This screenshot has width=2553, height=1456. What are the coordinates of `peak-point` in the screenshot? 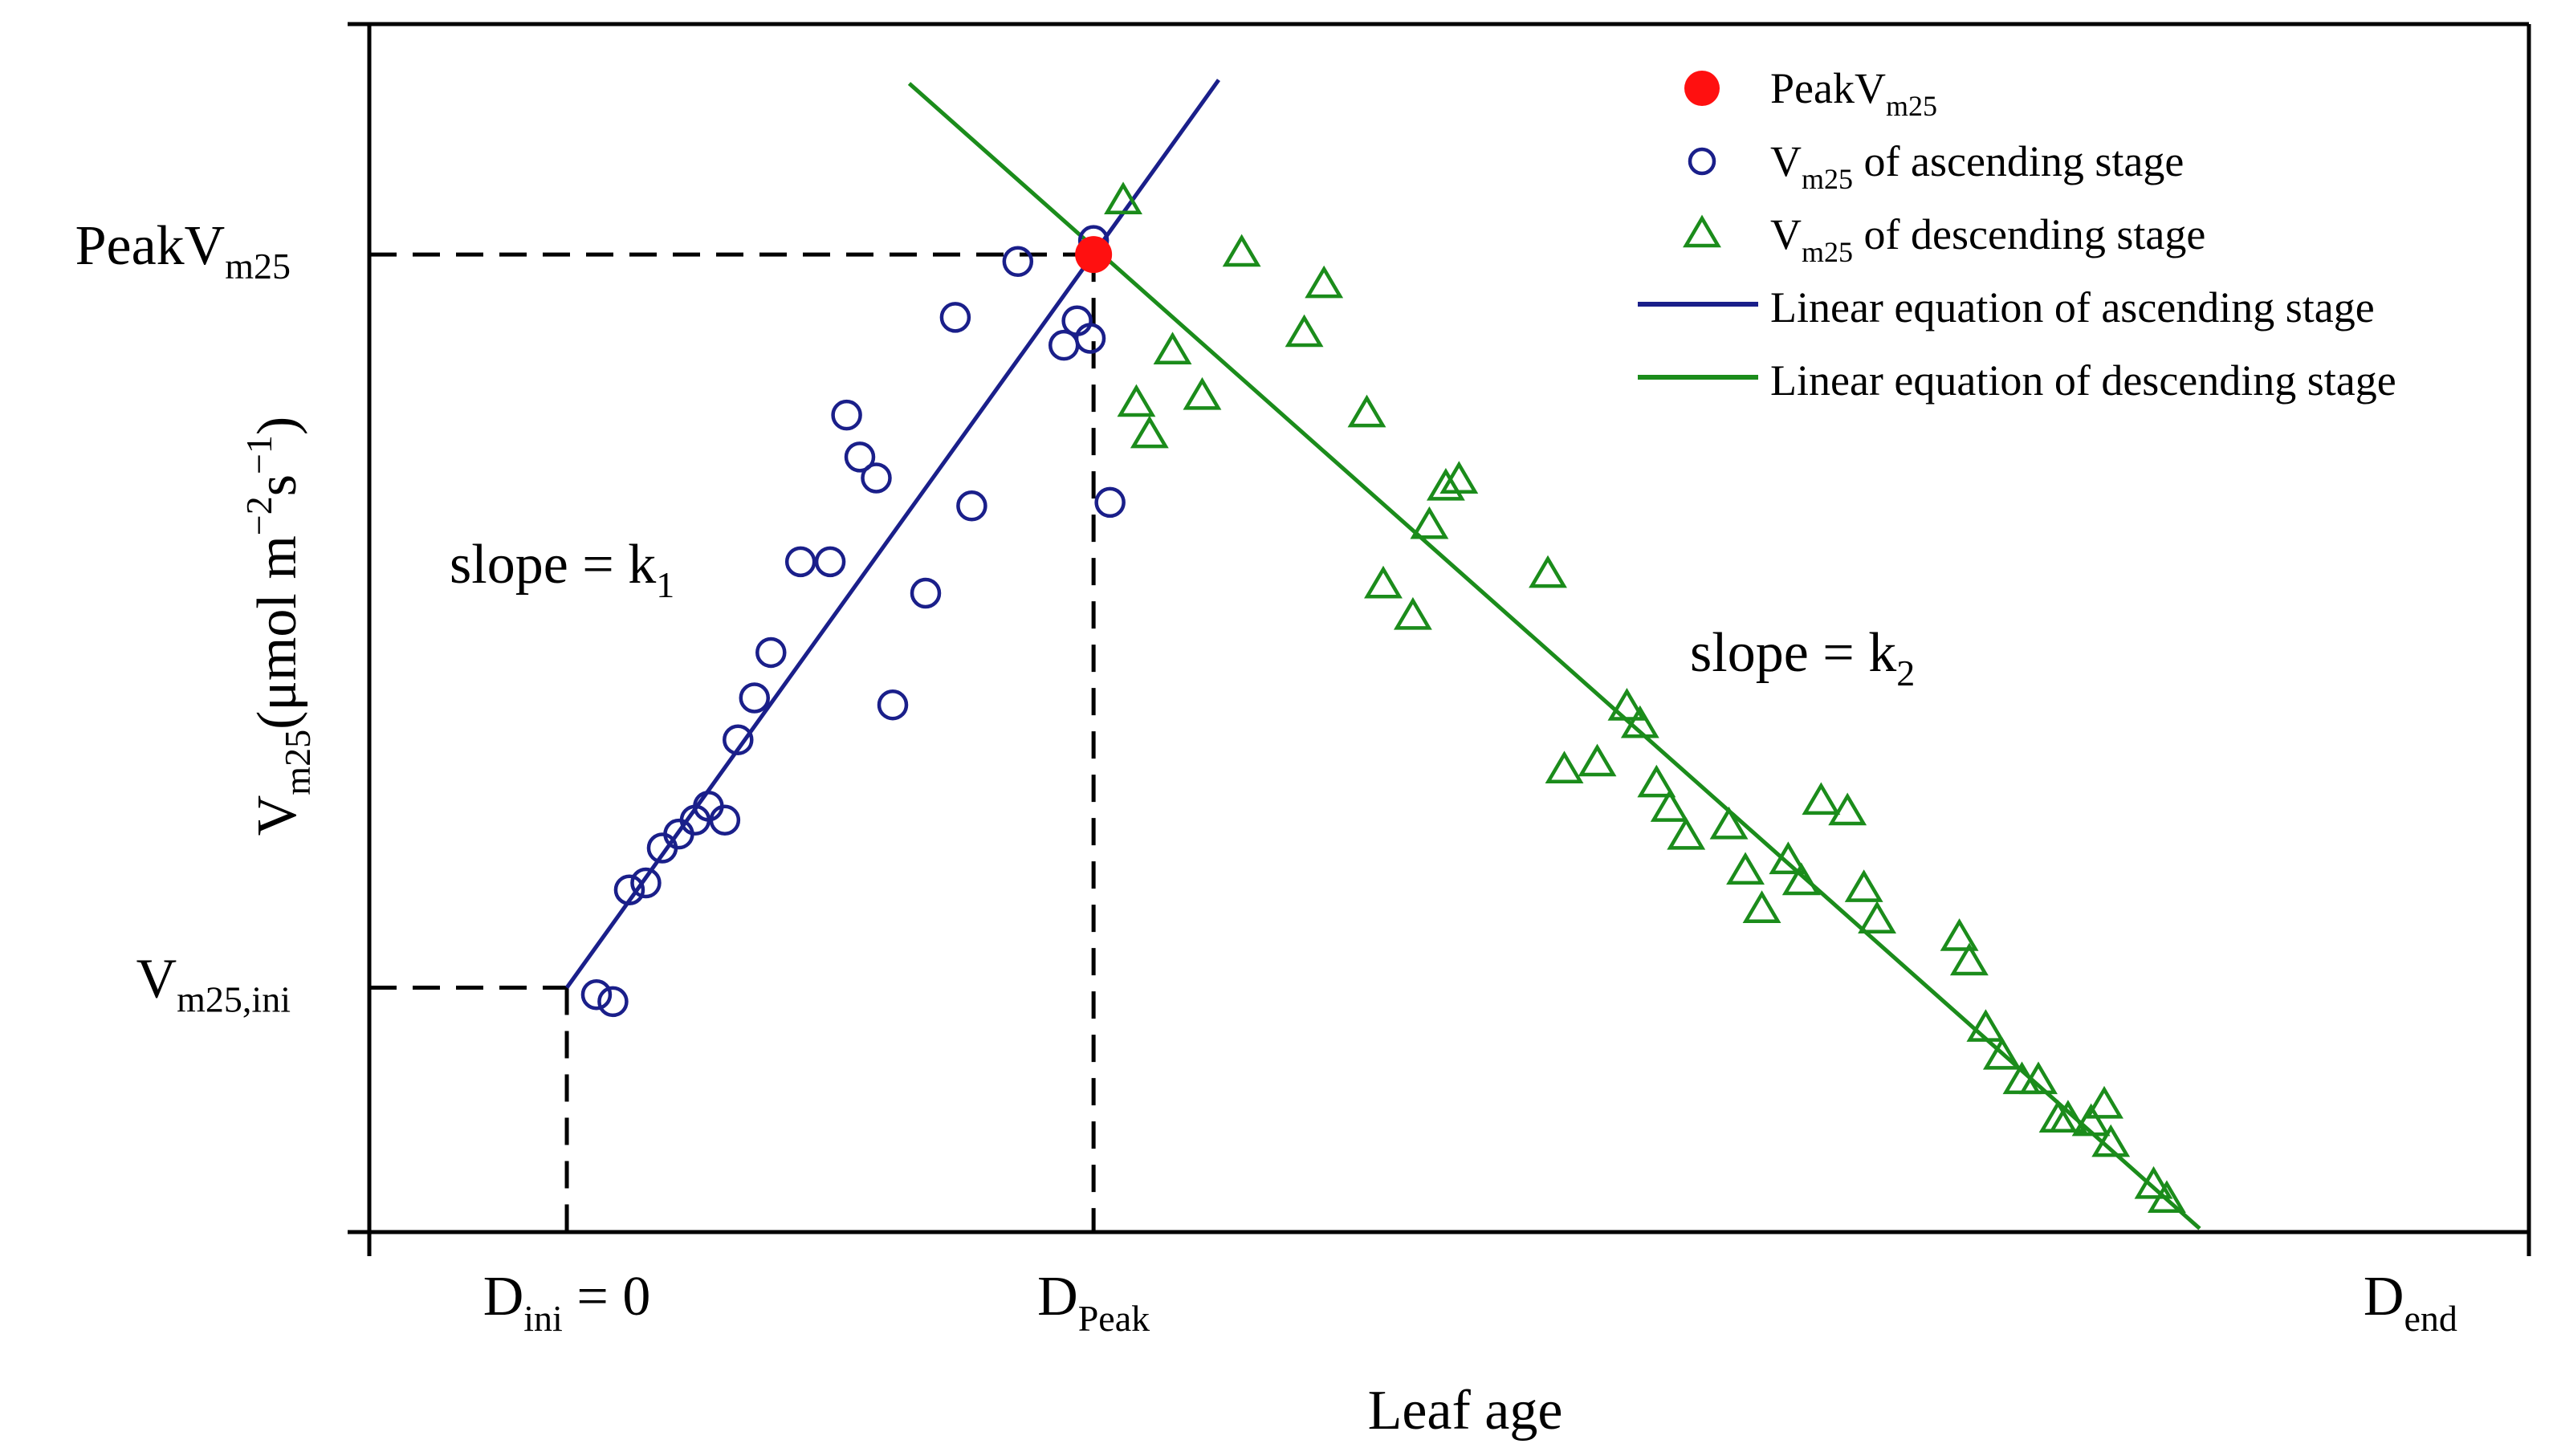 It's located at (1094, 255).